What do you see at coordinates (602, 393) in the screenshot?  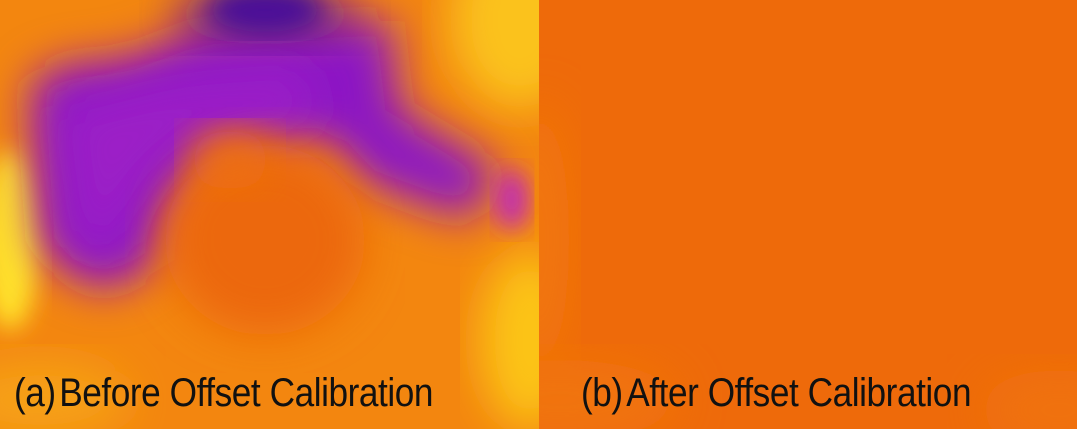 I see `panel-tag-b: (b)` at bounding box center [602, 393].